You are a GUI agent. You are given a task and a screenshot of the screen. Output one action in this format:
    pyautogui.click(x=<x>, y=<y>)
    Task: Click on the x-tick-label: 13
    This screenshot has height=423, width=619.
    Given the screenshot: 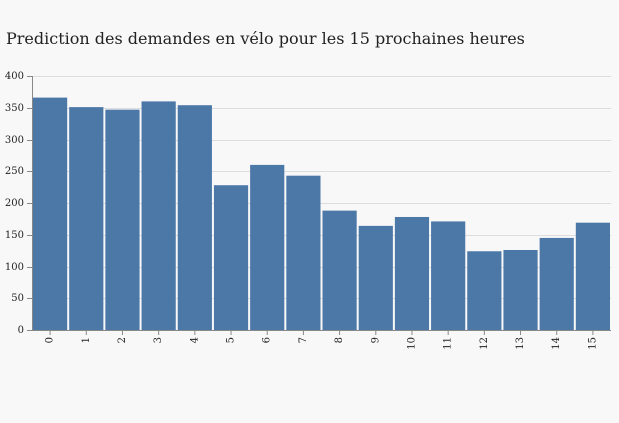 What is the action you would take?
    pyautogui.click(x=520, y=343)
    